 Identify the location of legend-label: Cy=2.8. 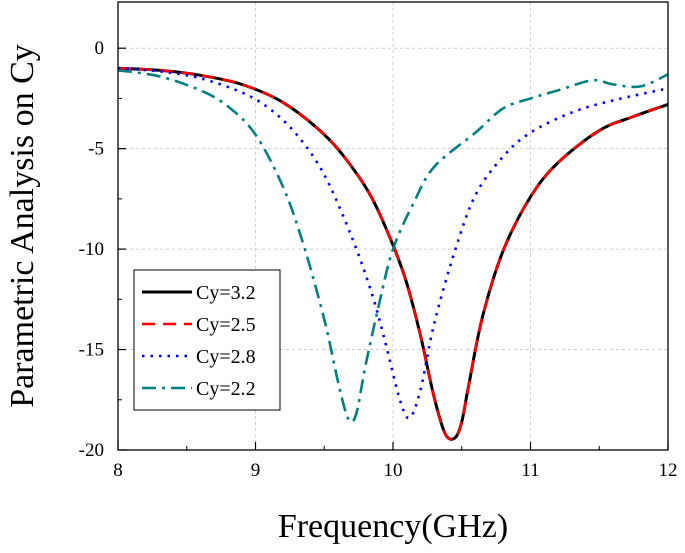
(226, 357).